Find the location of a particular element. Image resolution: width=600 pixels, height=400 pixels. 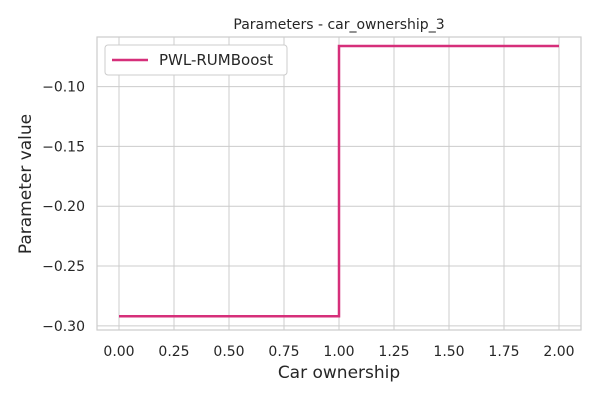

legend: PWL-RUMBoost is located at coordinates (196, 60).